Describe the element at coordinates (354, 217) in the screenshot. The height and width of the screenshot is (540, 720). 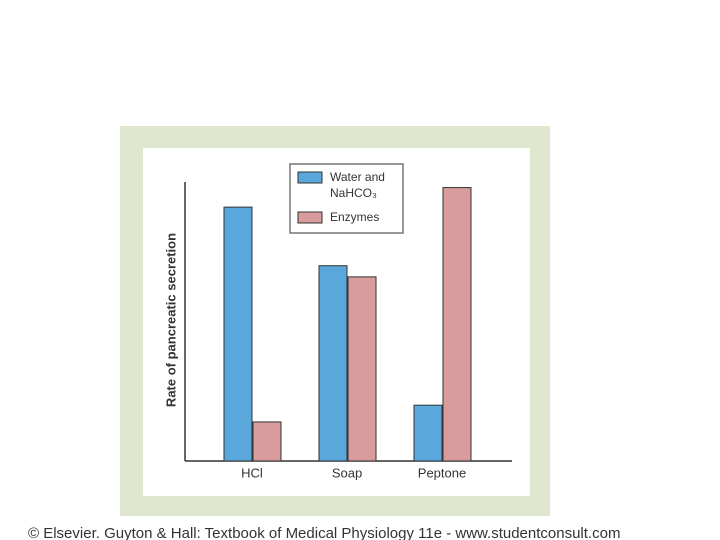
I see `legend-label: Enzymes` at that location.